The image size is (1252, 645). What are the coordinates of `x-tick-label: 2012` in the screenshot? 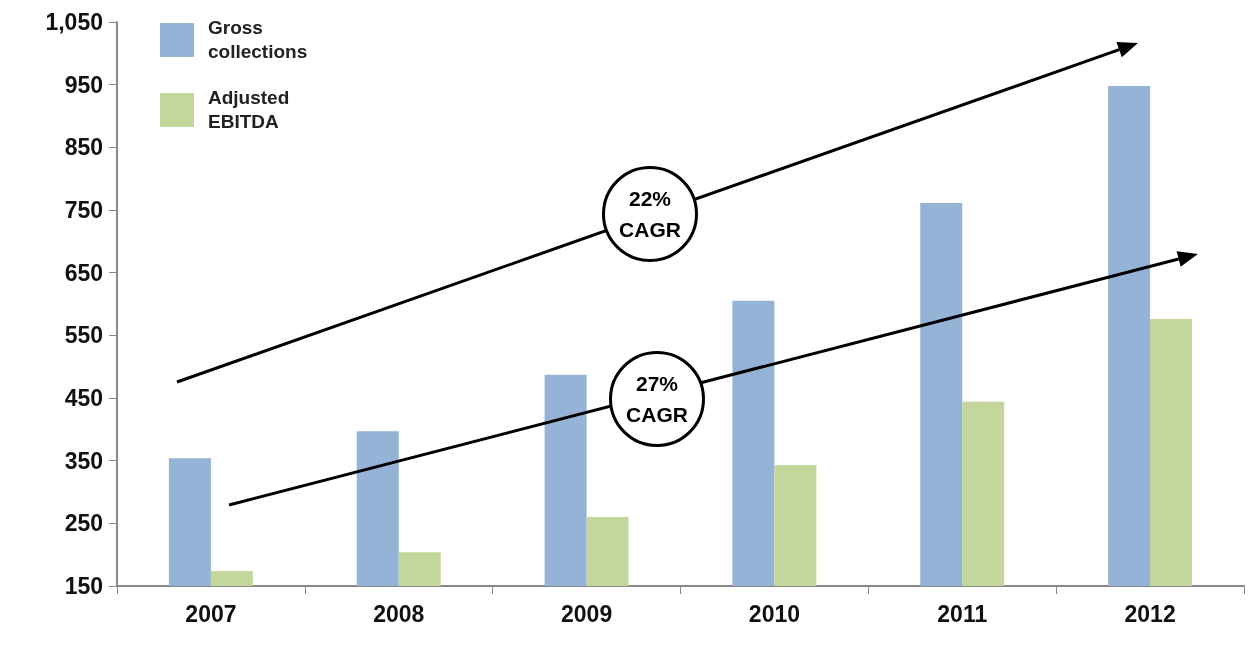 It's located at (1150, 613).